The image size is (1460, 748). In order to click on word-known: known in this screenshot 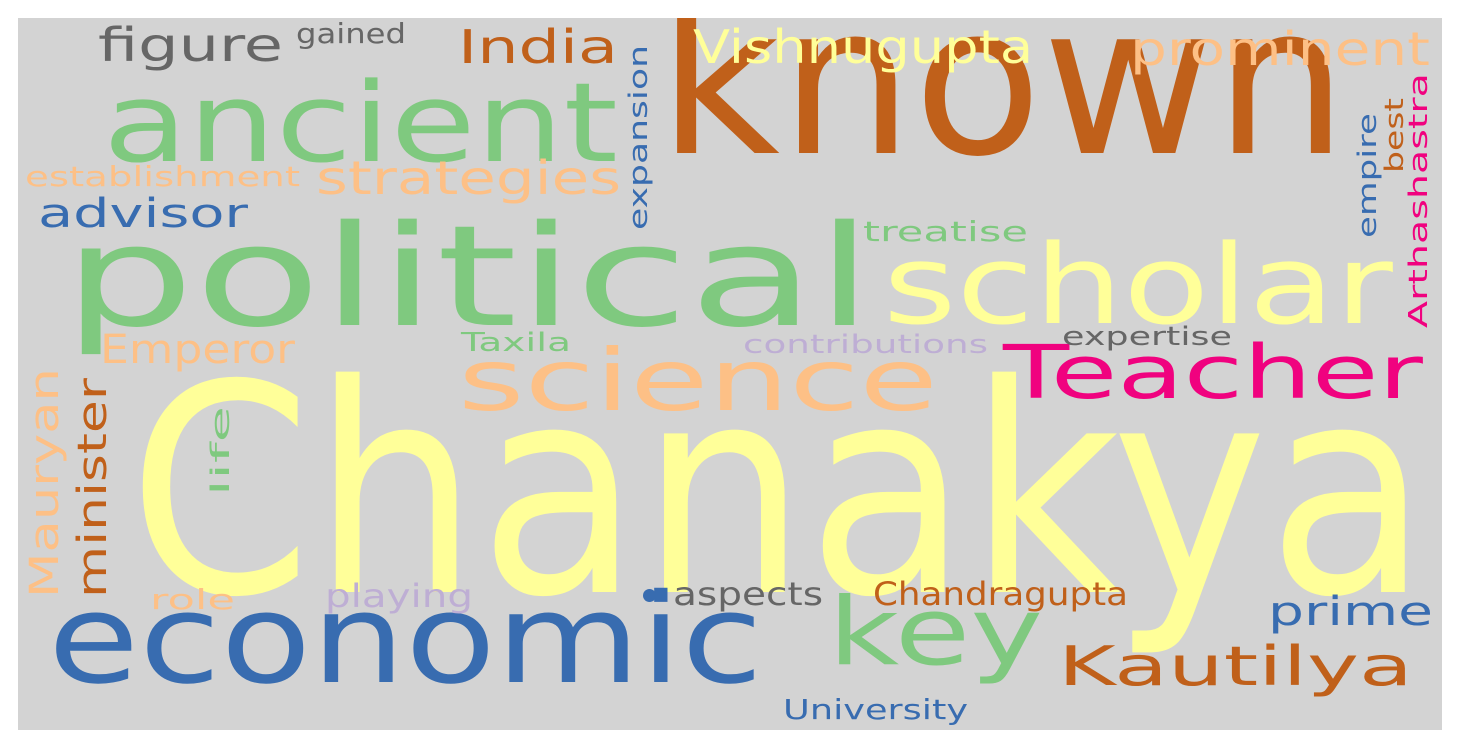, I will do `click(1003, 110)`.